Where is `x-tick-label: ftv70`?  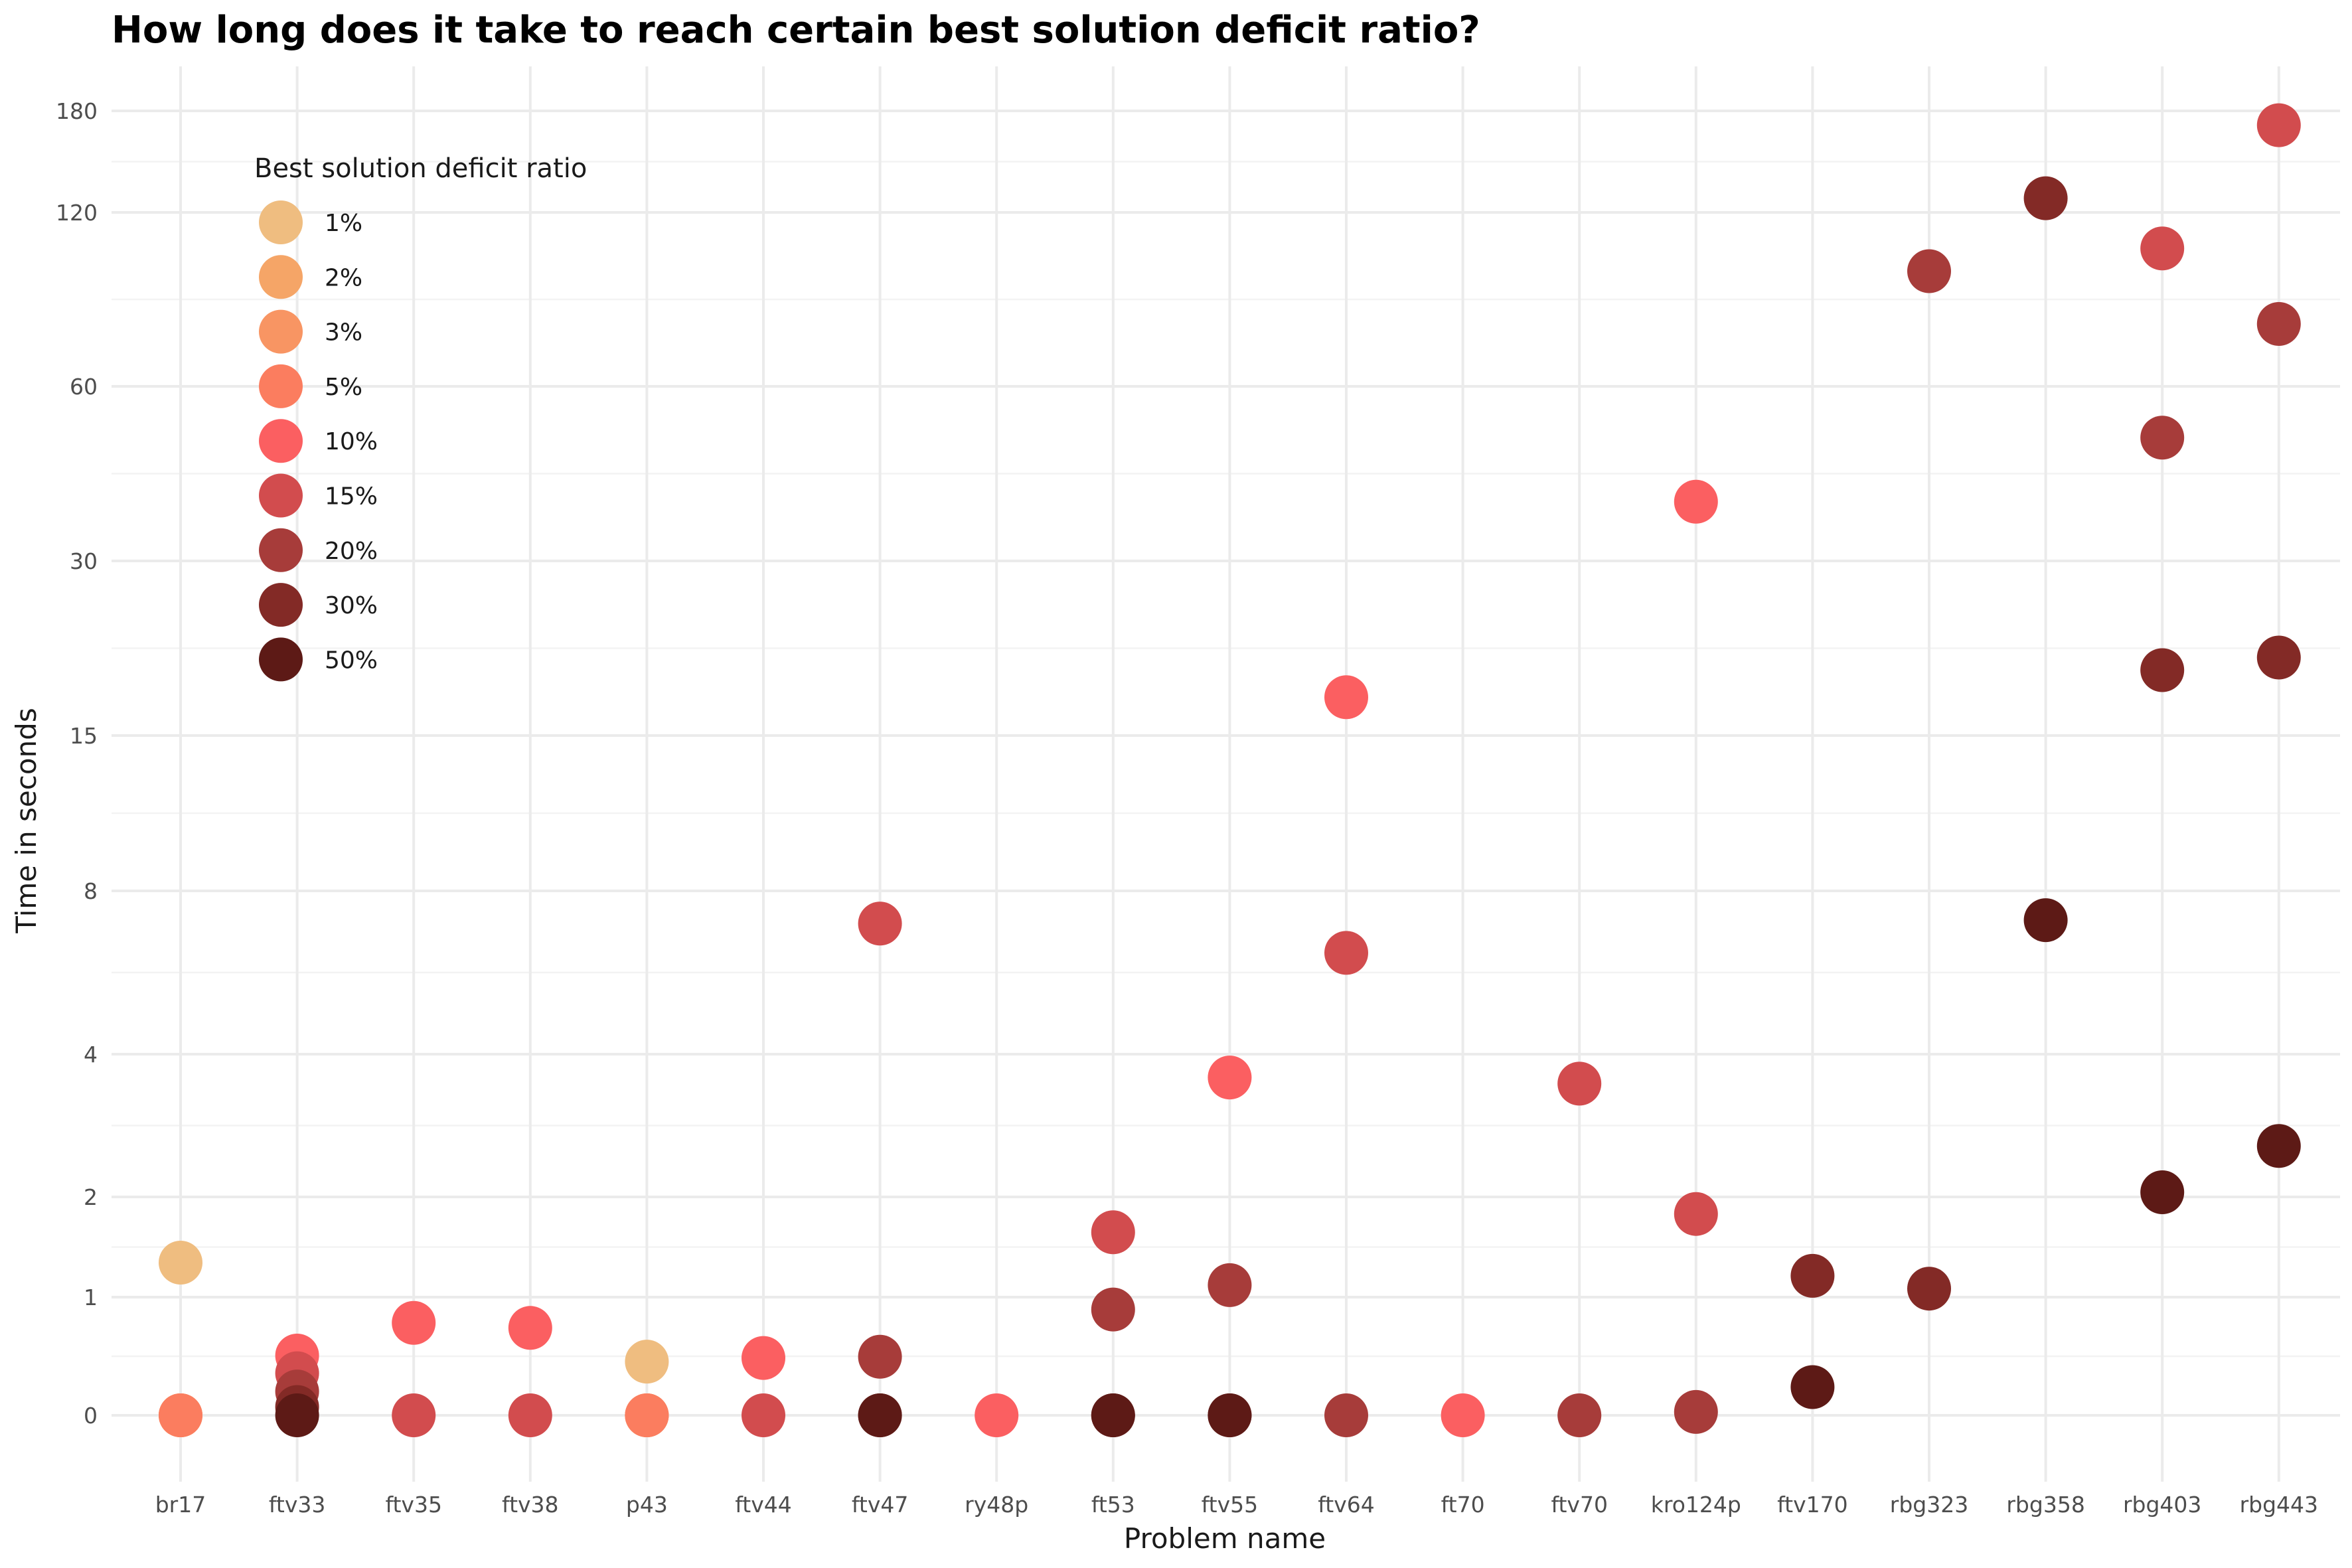 x-tick-label: ftv70 is located at coordinates (1580, 1505).